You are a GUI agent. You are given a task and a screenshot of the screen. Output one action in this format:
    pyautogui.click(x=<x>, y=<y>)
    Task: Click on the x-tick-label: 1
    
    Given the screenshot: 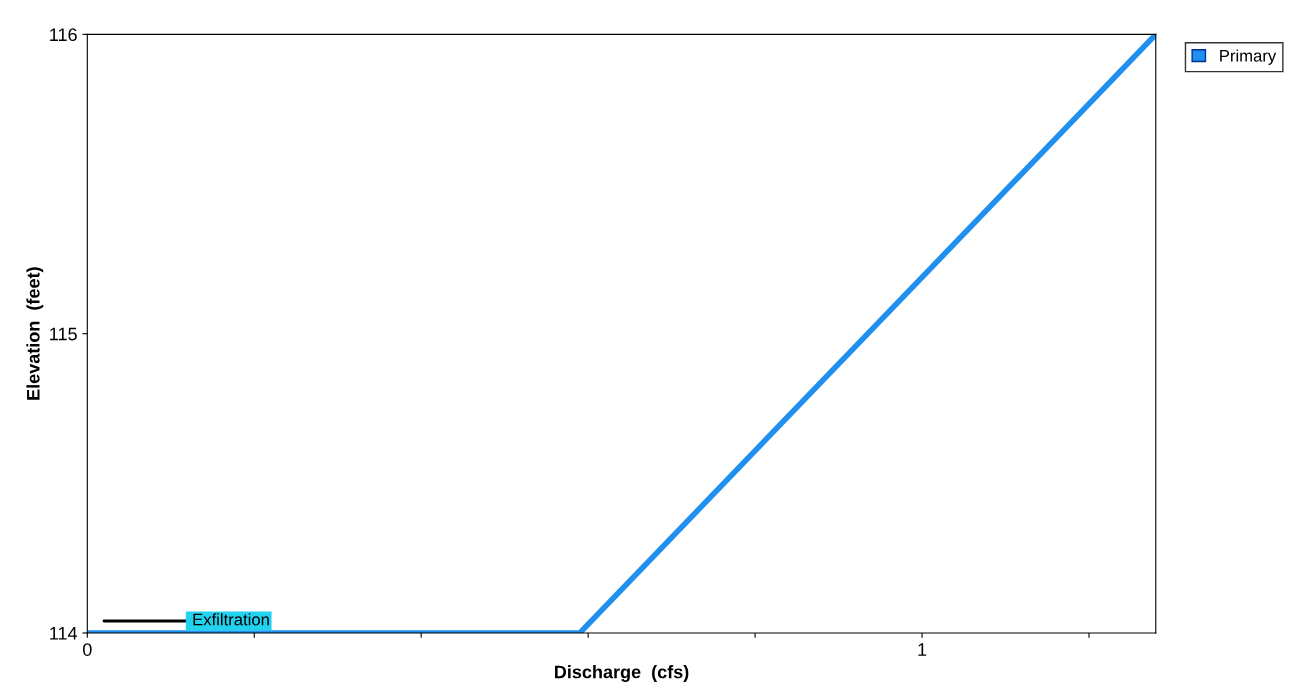 What is the action you would take?
    pyautogui.click(x=922, y=649)
    